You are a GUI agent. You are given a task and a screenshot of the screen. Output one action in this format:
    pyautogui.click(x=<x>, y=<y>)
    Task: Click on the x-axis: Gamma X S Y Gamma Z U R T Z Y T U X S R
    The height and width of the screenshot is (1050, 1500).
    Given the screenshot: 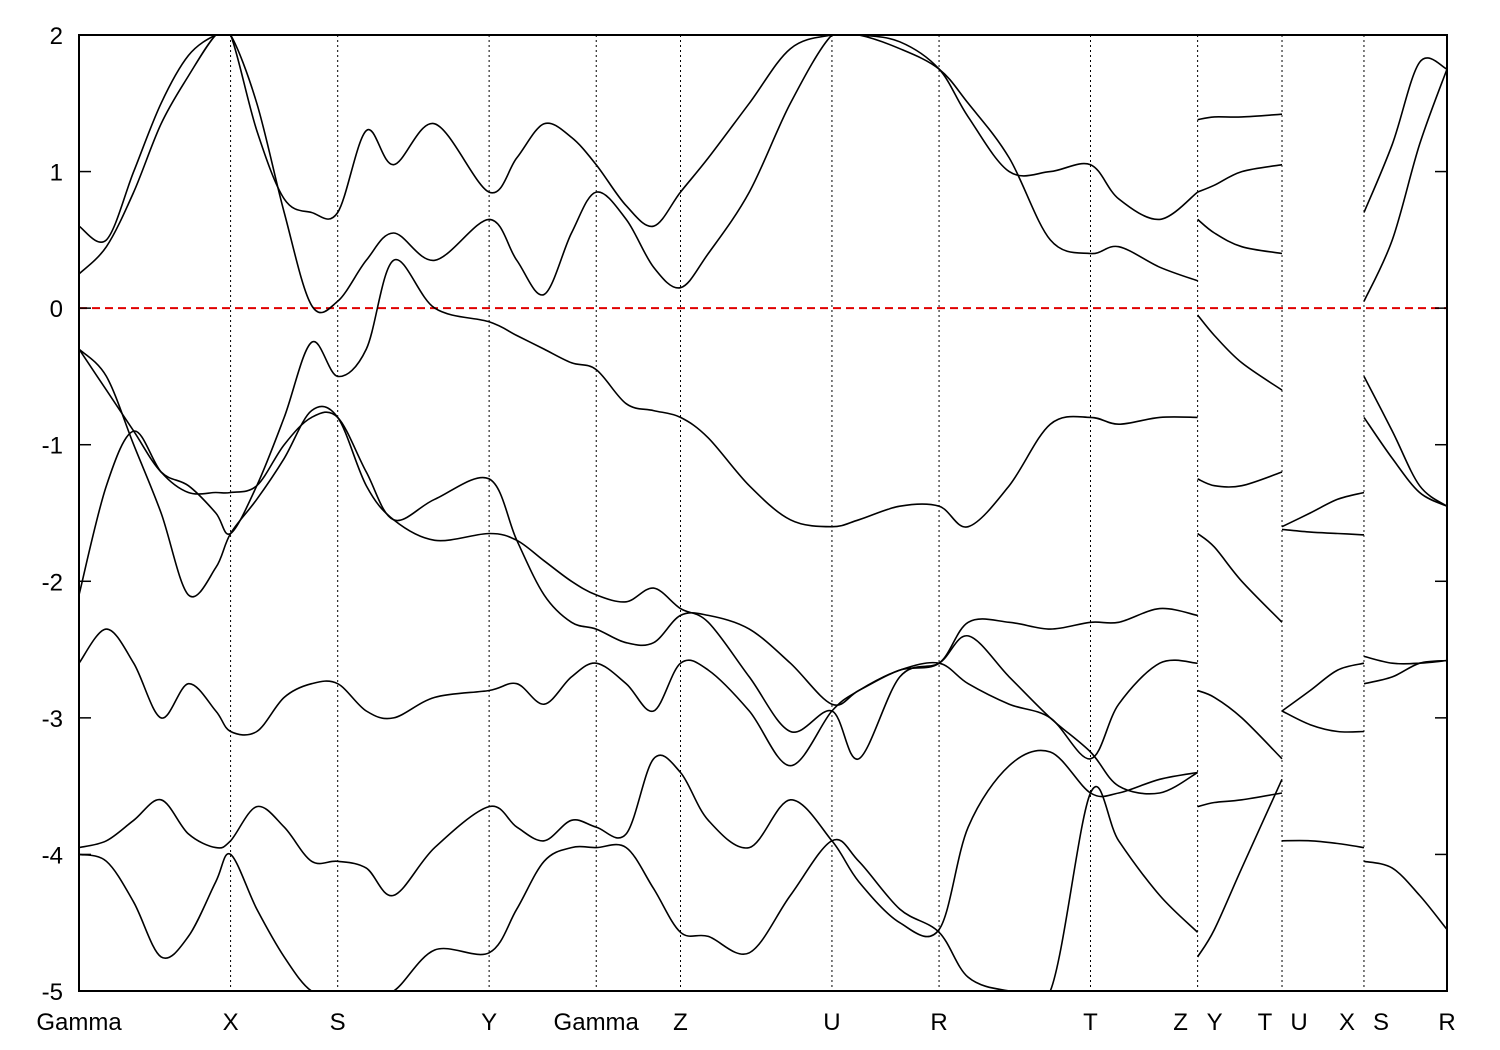 What is the action you would take?
    pyautogui.click(x=745, y=1022)
    